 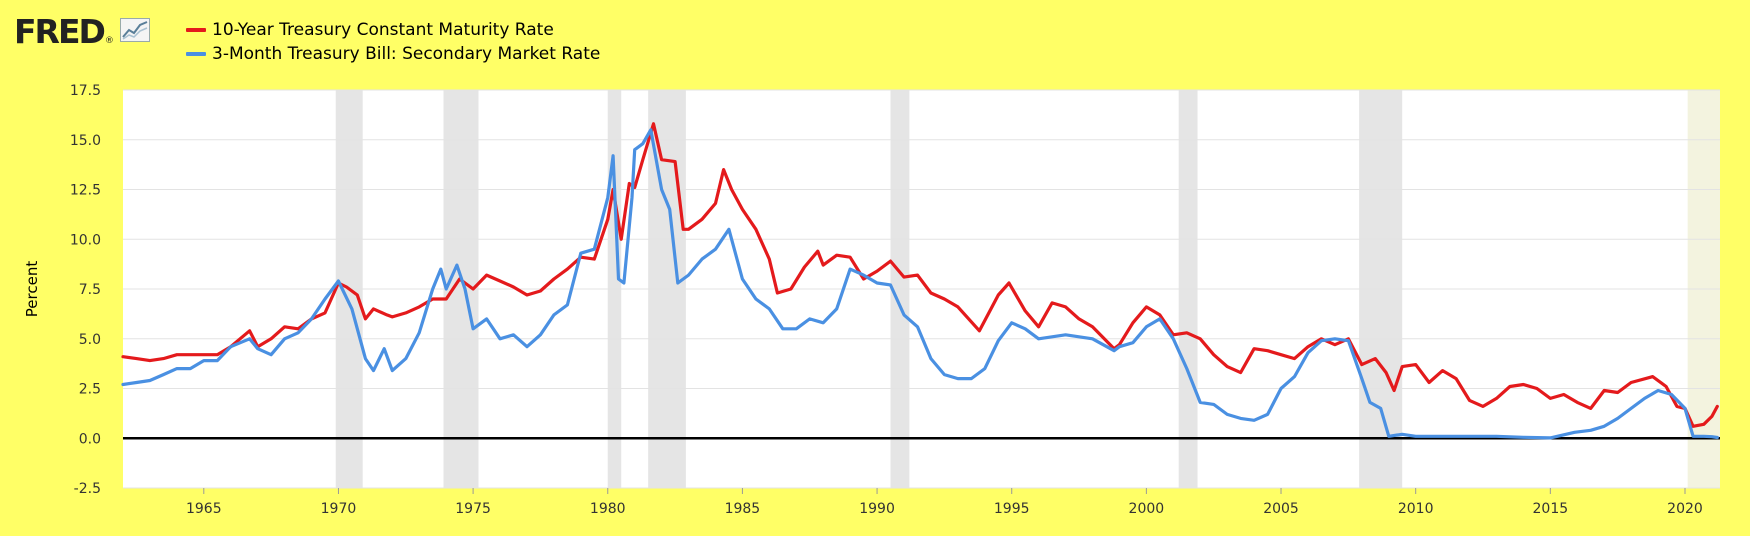 What do you see at coordinates (85, 141) in the screenshot?
I see `y-tick-label: 15.0` at bounding box center [85, 141].